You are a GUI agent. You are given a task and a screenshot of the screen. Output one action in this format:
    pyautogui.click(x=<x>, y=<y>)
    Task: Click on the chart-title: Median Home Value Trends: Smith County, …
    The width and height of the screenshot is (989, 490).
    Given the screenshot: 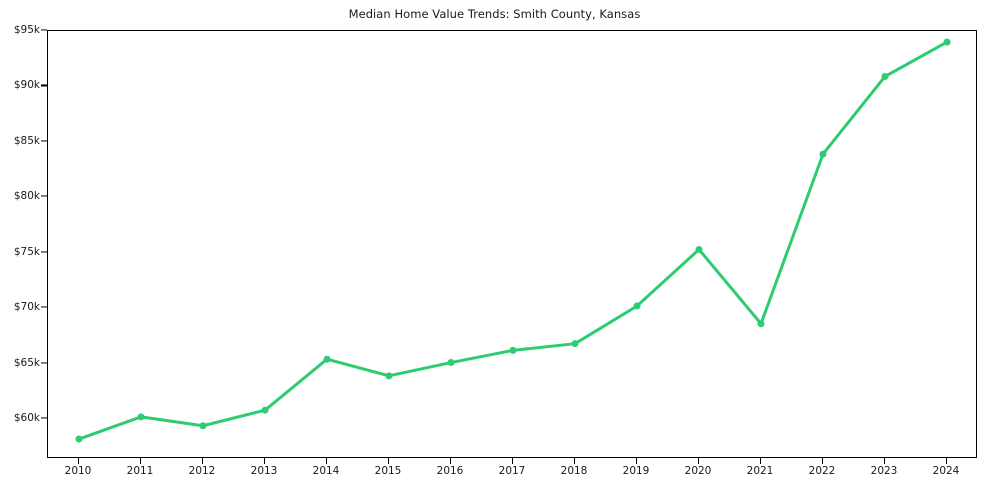 What is the action you would take?
    pyautogui.click(x=494, y=14)
    